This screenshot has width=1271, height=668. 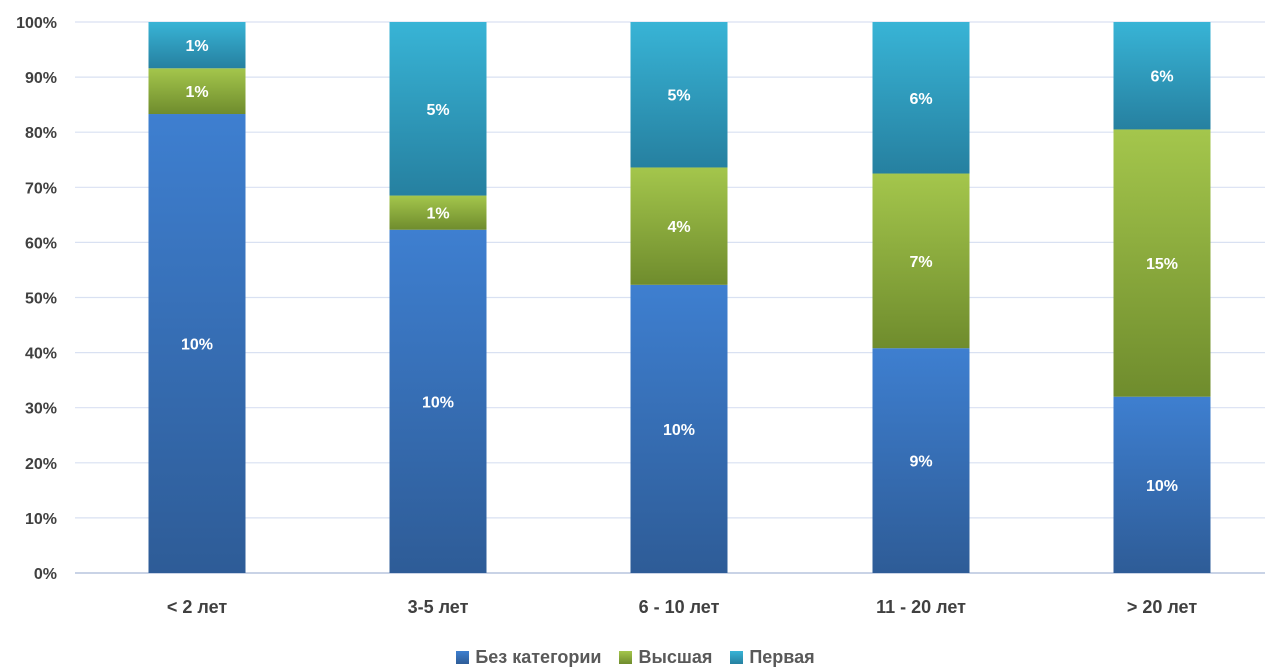 I want to click on y-tick-label: 30%, so click(x=41, y=409).